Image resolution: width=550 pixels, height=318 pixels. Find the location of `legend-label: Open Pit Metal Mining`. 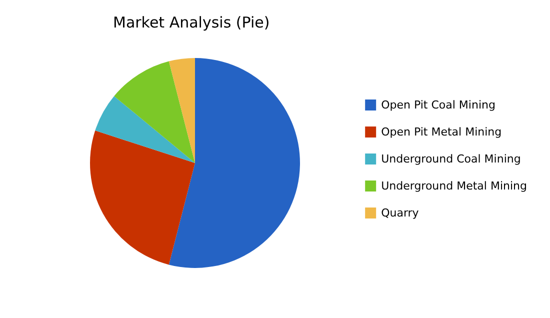

legend-label: Open Pit Metal Mining is located at coordinates (441, 132).